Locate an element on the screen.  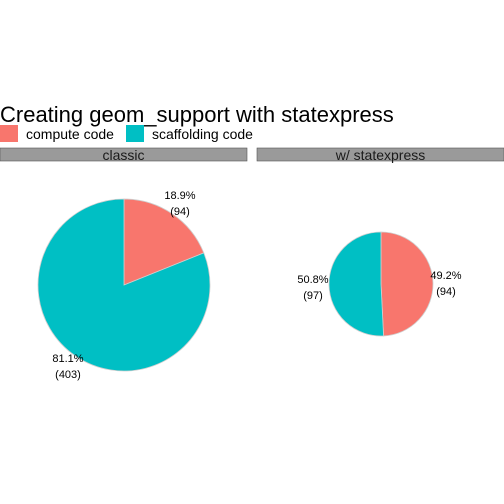
chart-title: Creating geom_support with statexpress is located at coordinates (197, 114).